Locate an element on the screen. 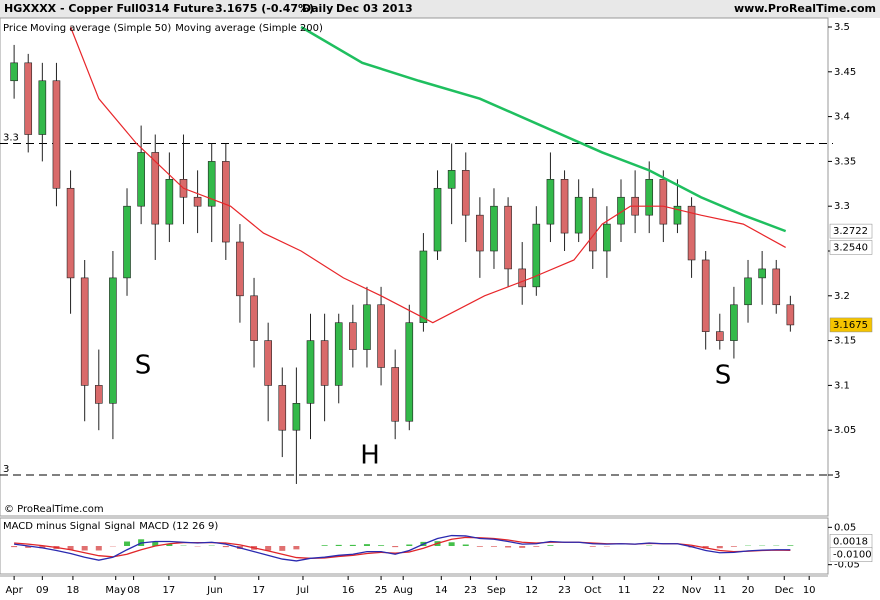  close-last: 3.1675 is located at coordinates (850, 325).